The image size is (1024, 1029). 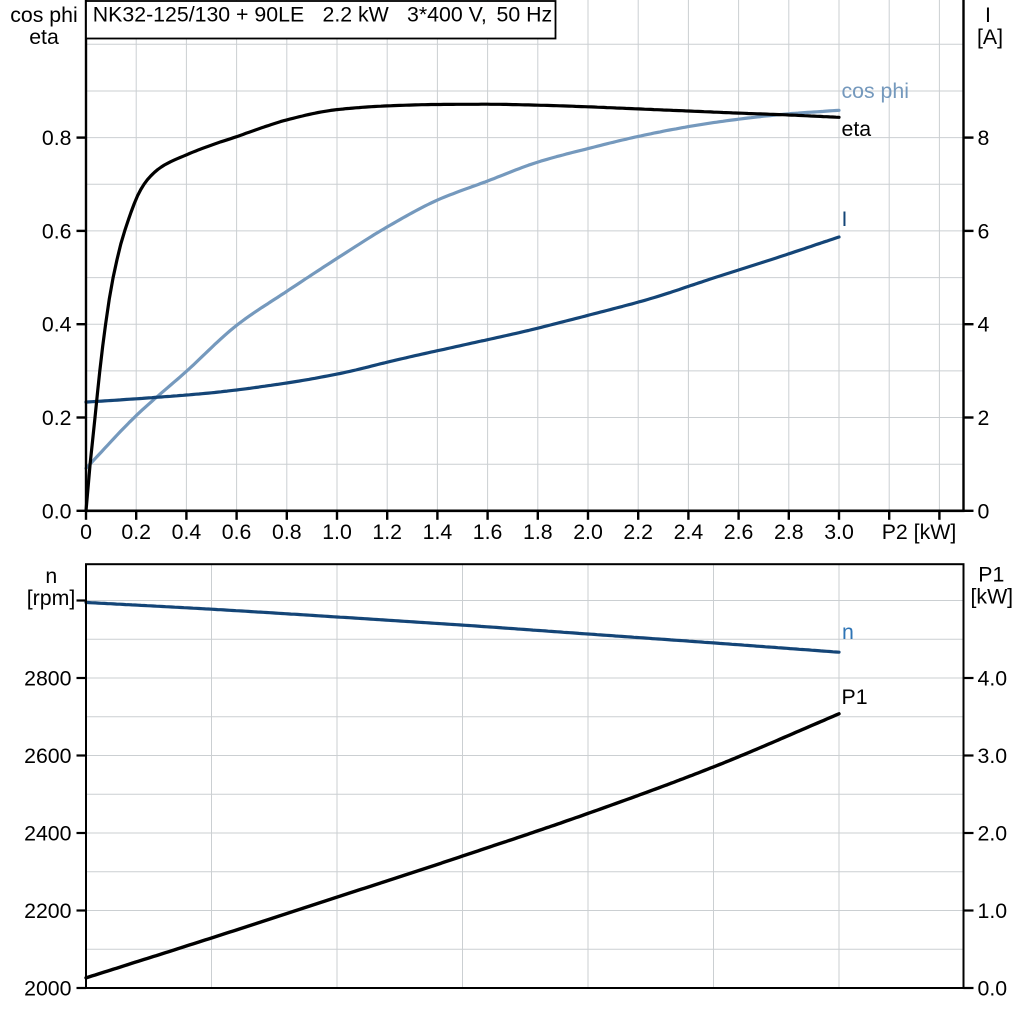 I want to click on svg-text: 2.2, so click(x=638, y=532).